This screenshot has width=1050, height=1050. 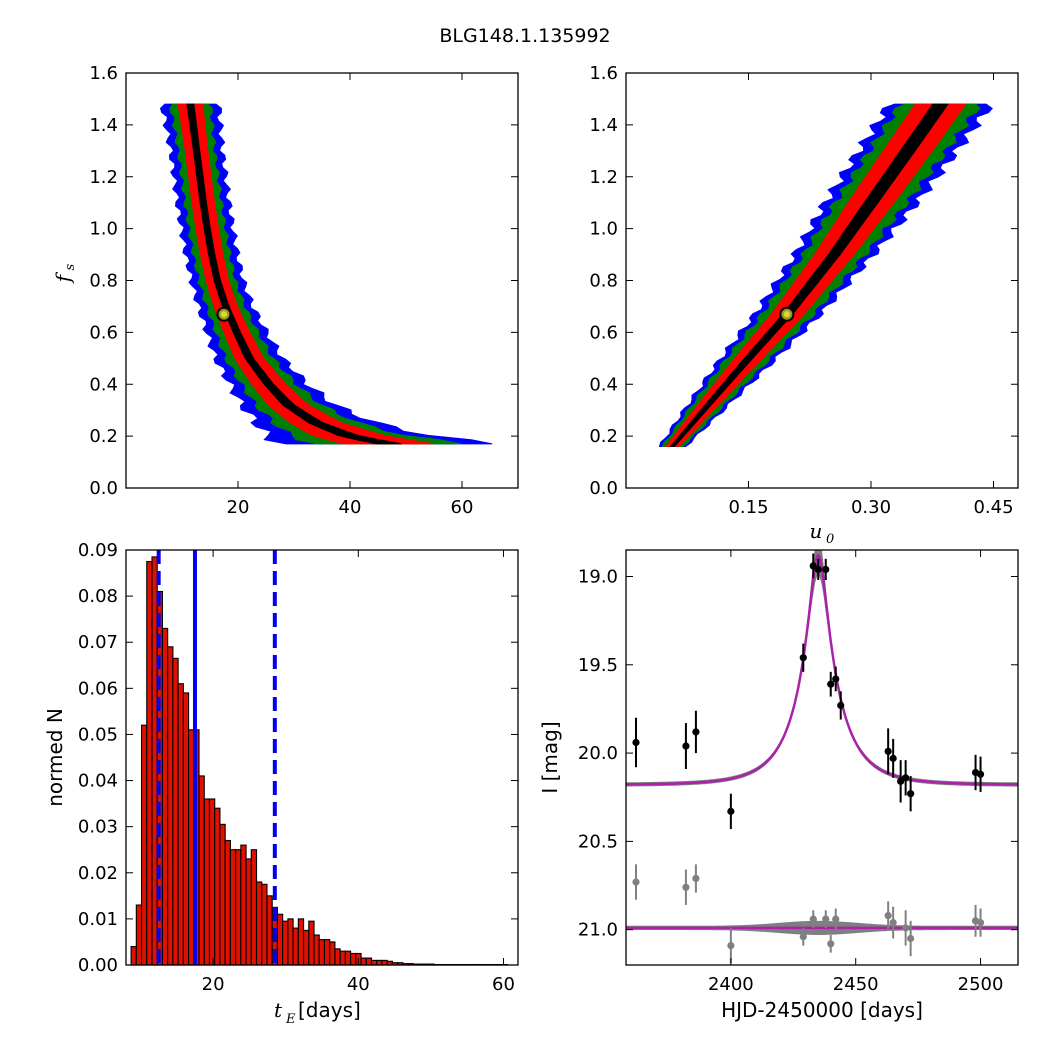 What do you see at coordinates (981, 984) in the screenshot?
I see `p3-xtick-label: 2500` at bounding box center [981, 984].